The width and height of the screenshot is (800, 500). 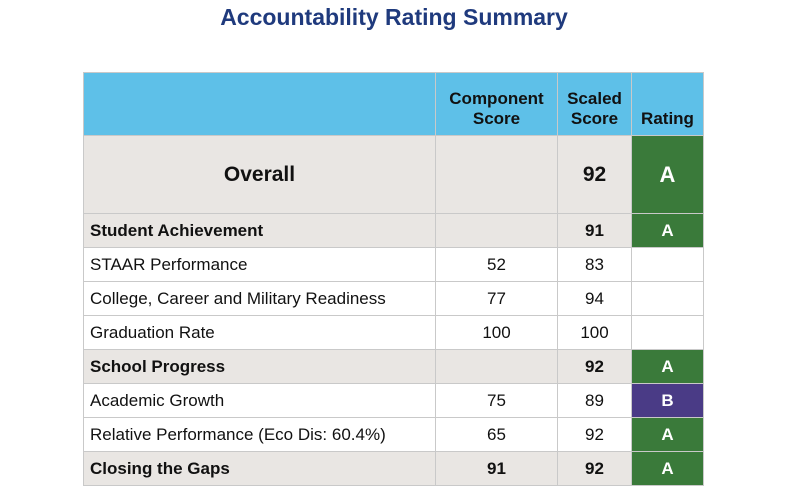 What do you see at coordinates (496, 298) in the screenshot?
I see `row-component-score: 77` at bounding box center [496, 298].